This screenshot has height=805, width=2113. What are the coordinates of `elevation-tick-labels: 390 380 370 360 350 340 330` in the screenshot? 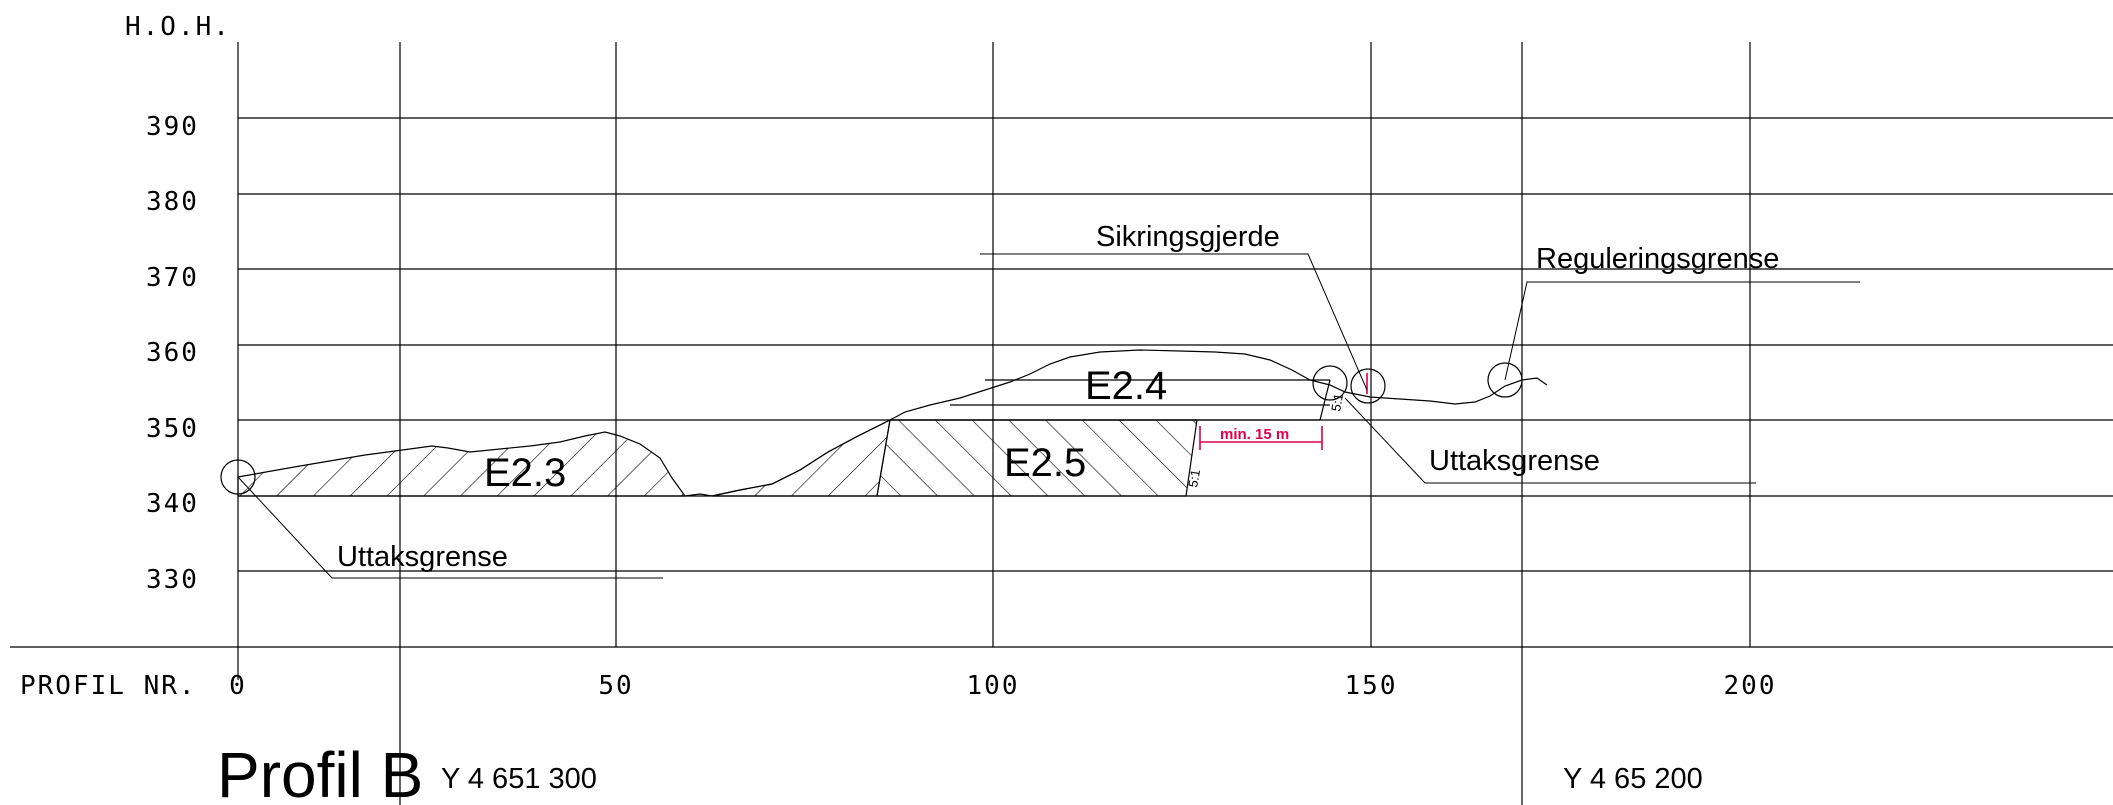 It's located at (172, 353).